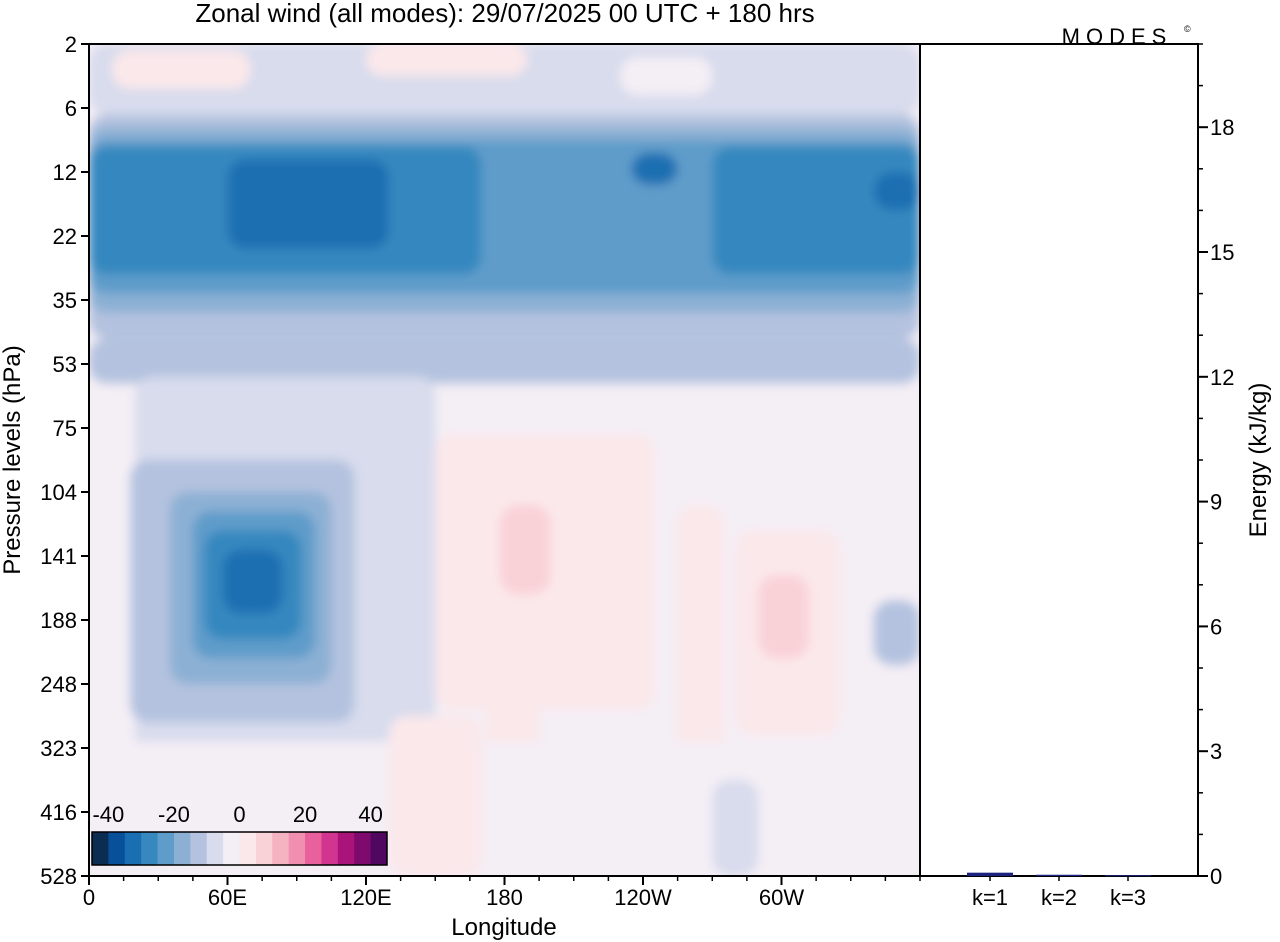  Describe the element at coordinates (1216, 751) in the screenshot. I see `energy-tick-label: 3` at that location.